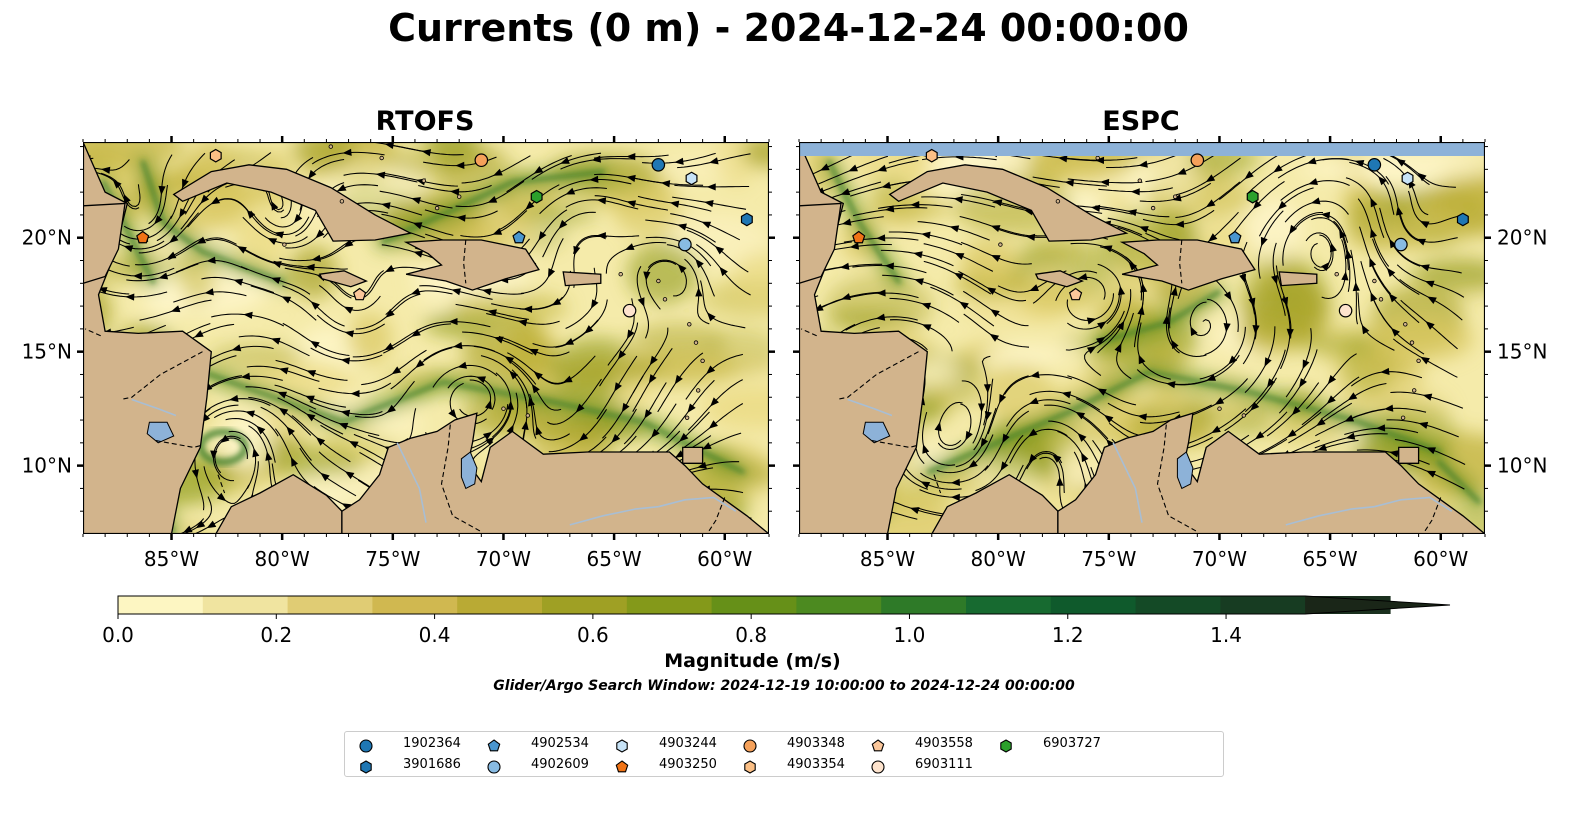  Describe the element at coordinates (432, 764) in the screenshot. I see `legend-label: 3901686` at that location.